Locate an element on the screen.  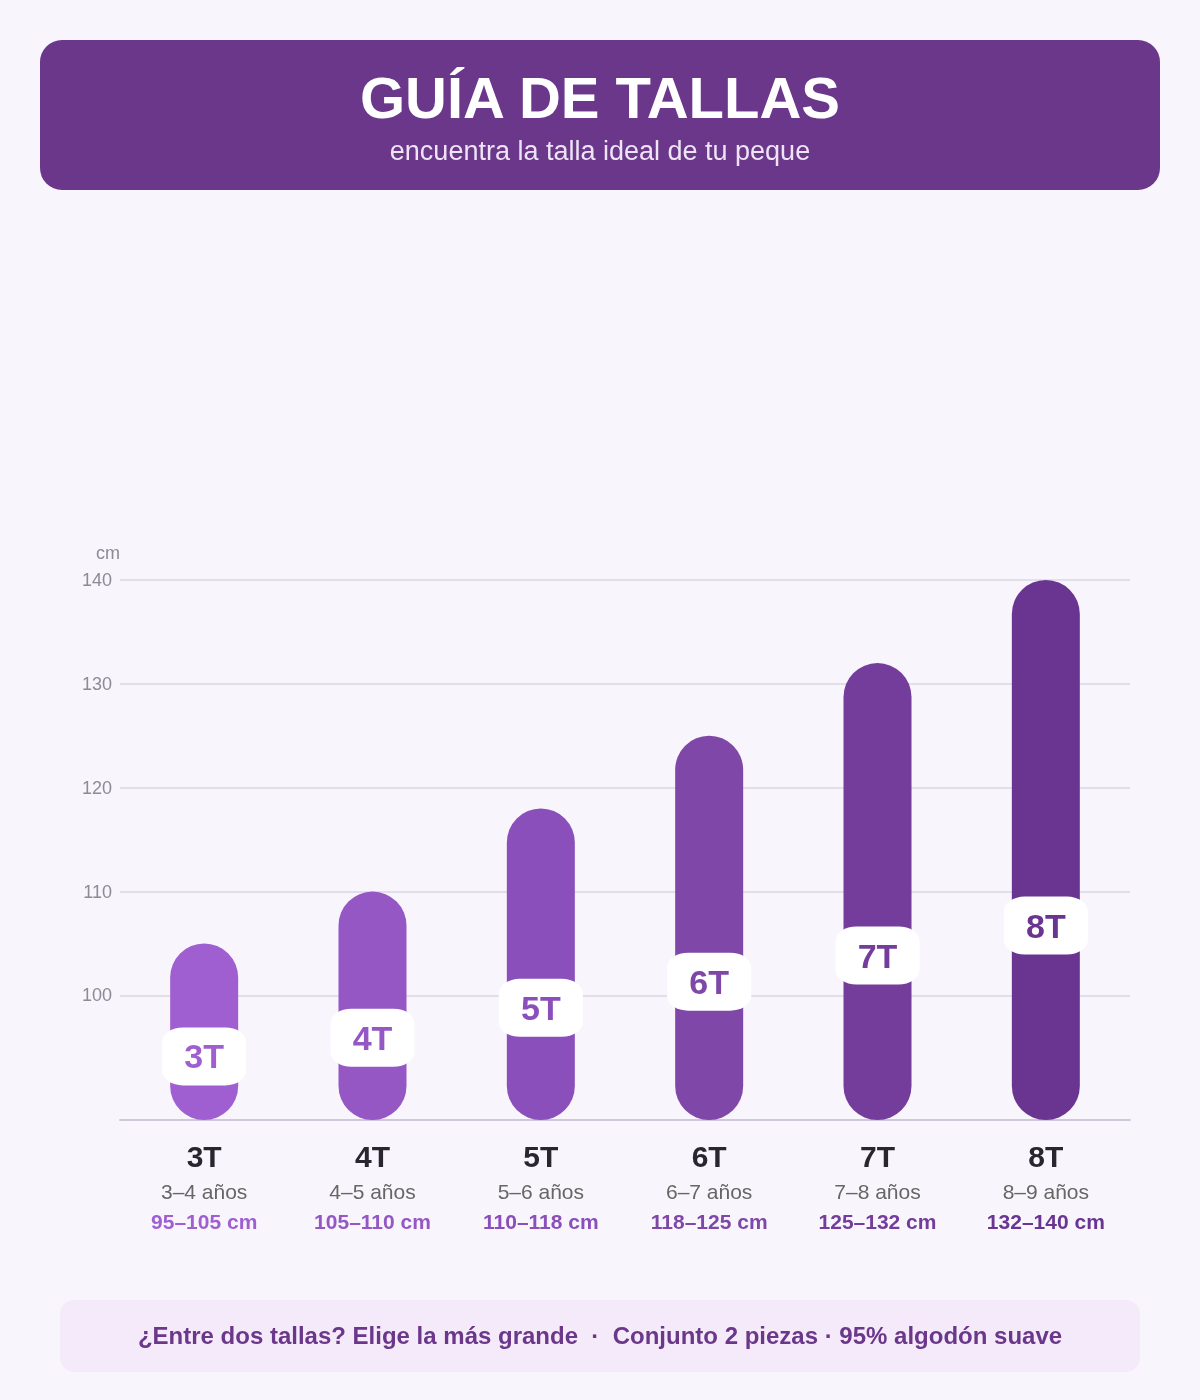
x-tick-label: 7T 7–8 años 125–132 cm is located at coordinates (877, 1186).